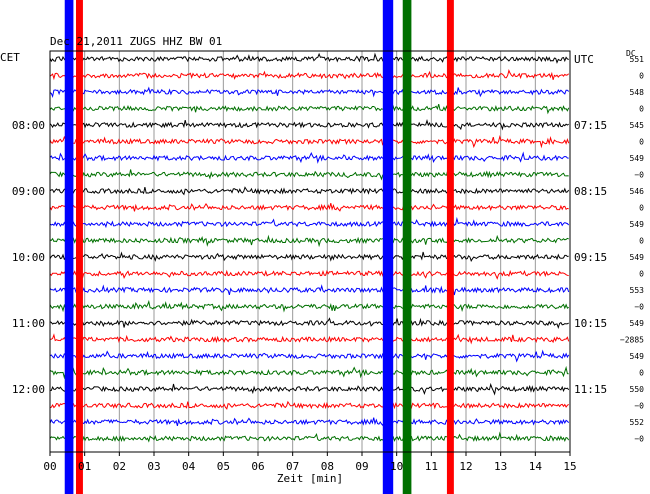 The height and width of the screenshot is (494, 650). What do you see at coordinates (590, 323) in the screenshot?
I see `right-time-label: 10:15` at bounding box center [590, 323].